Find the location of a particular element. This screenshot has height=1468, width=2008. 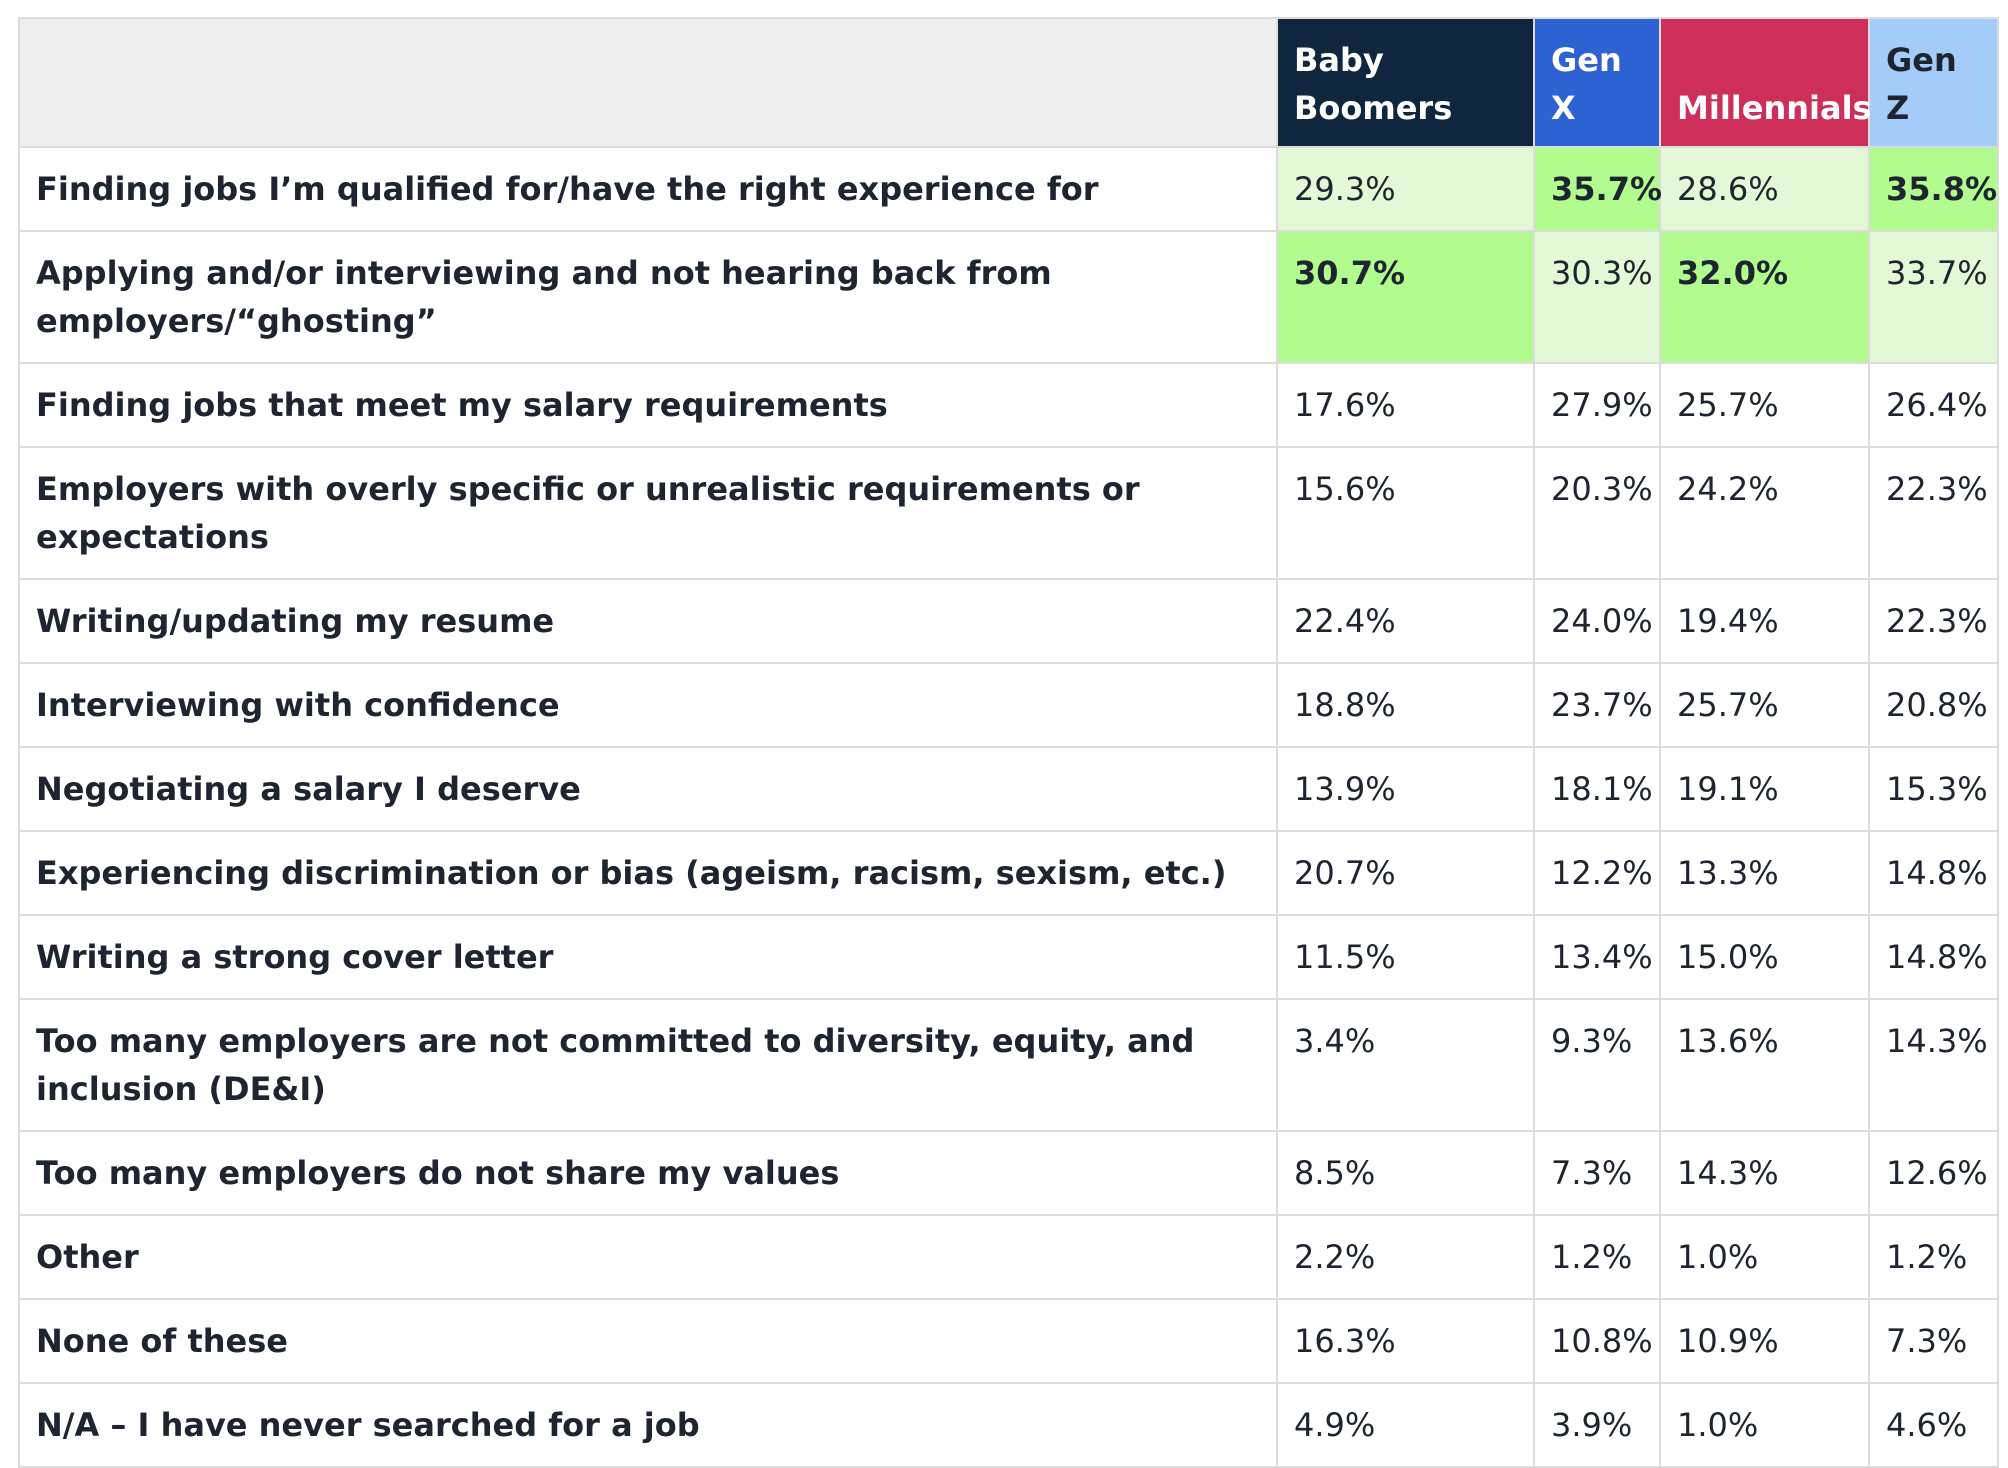

header-label-line2: Gen Z is located at coordinates (1921, 84).